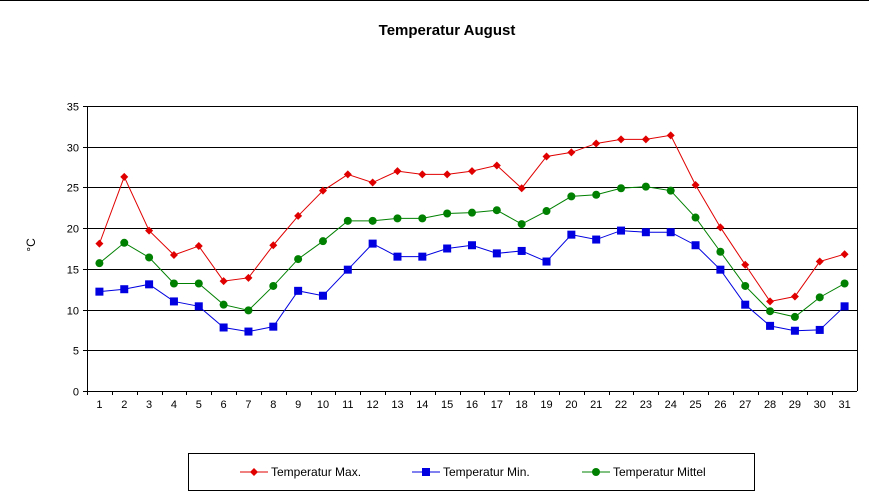  What do you see at coordinates (571, 405) in the screenshot?
I see `x-tick-label: 20` at bounding box center [571, 405].